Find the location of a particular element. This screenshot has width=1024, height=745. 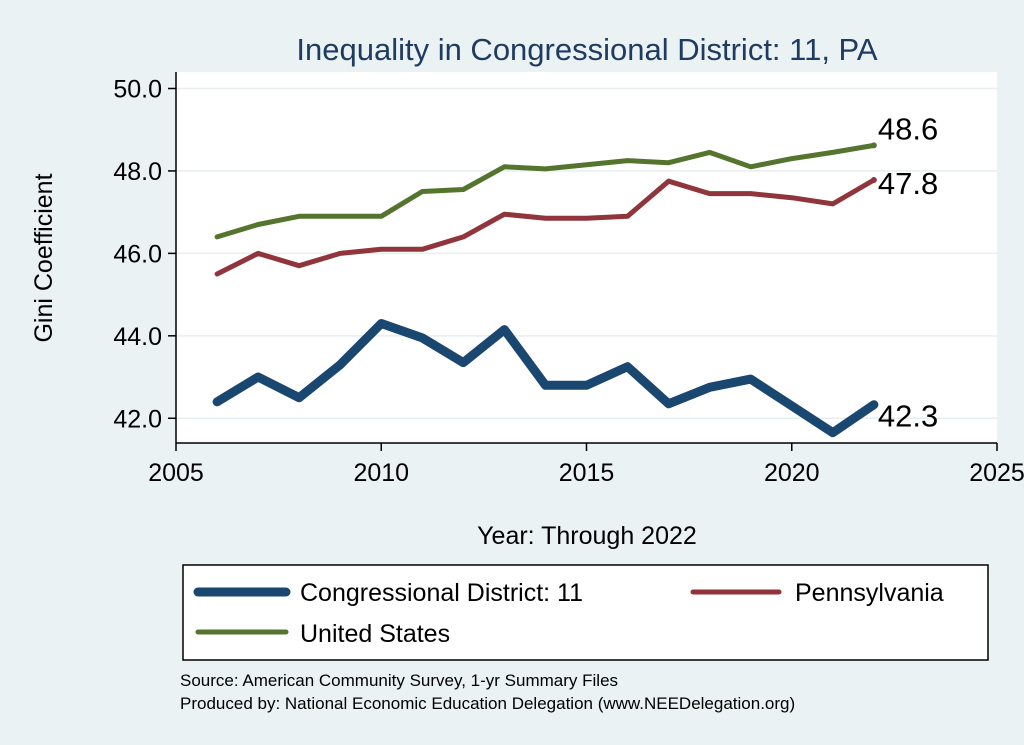

series-line-us is located at coordinates (545, 191).